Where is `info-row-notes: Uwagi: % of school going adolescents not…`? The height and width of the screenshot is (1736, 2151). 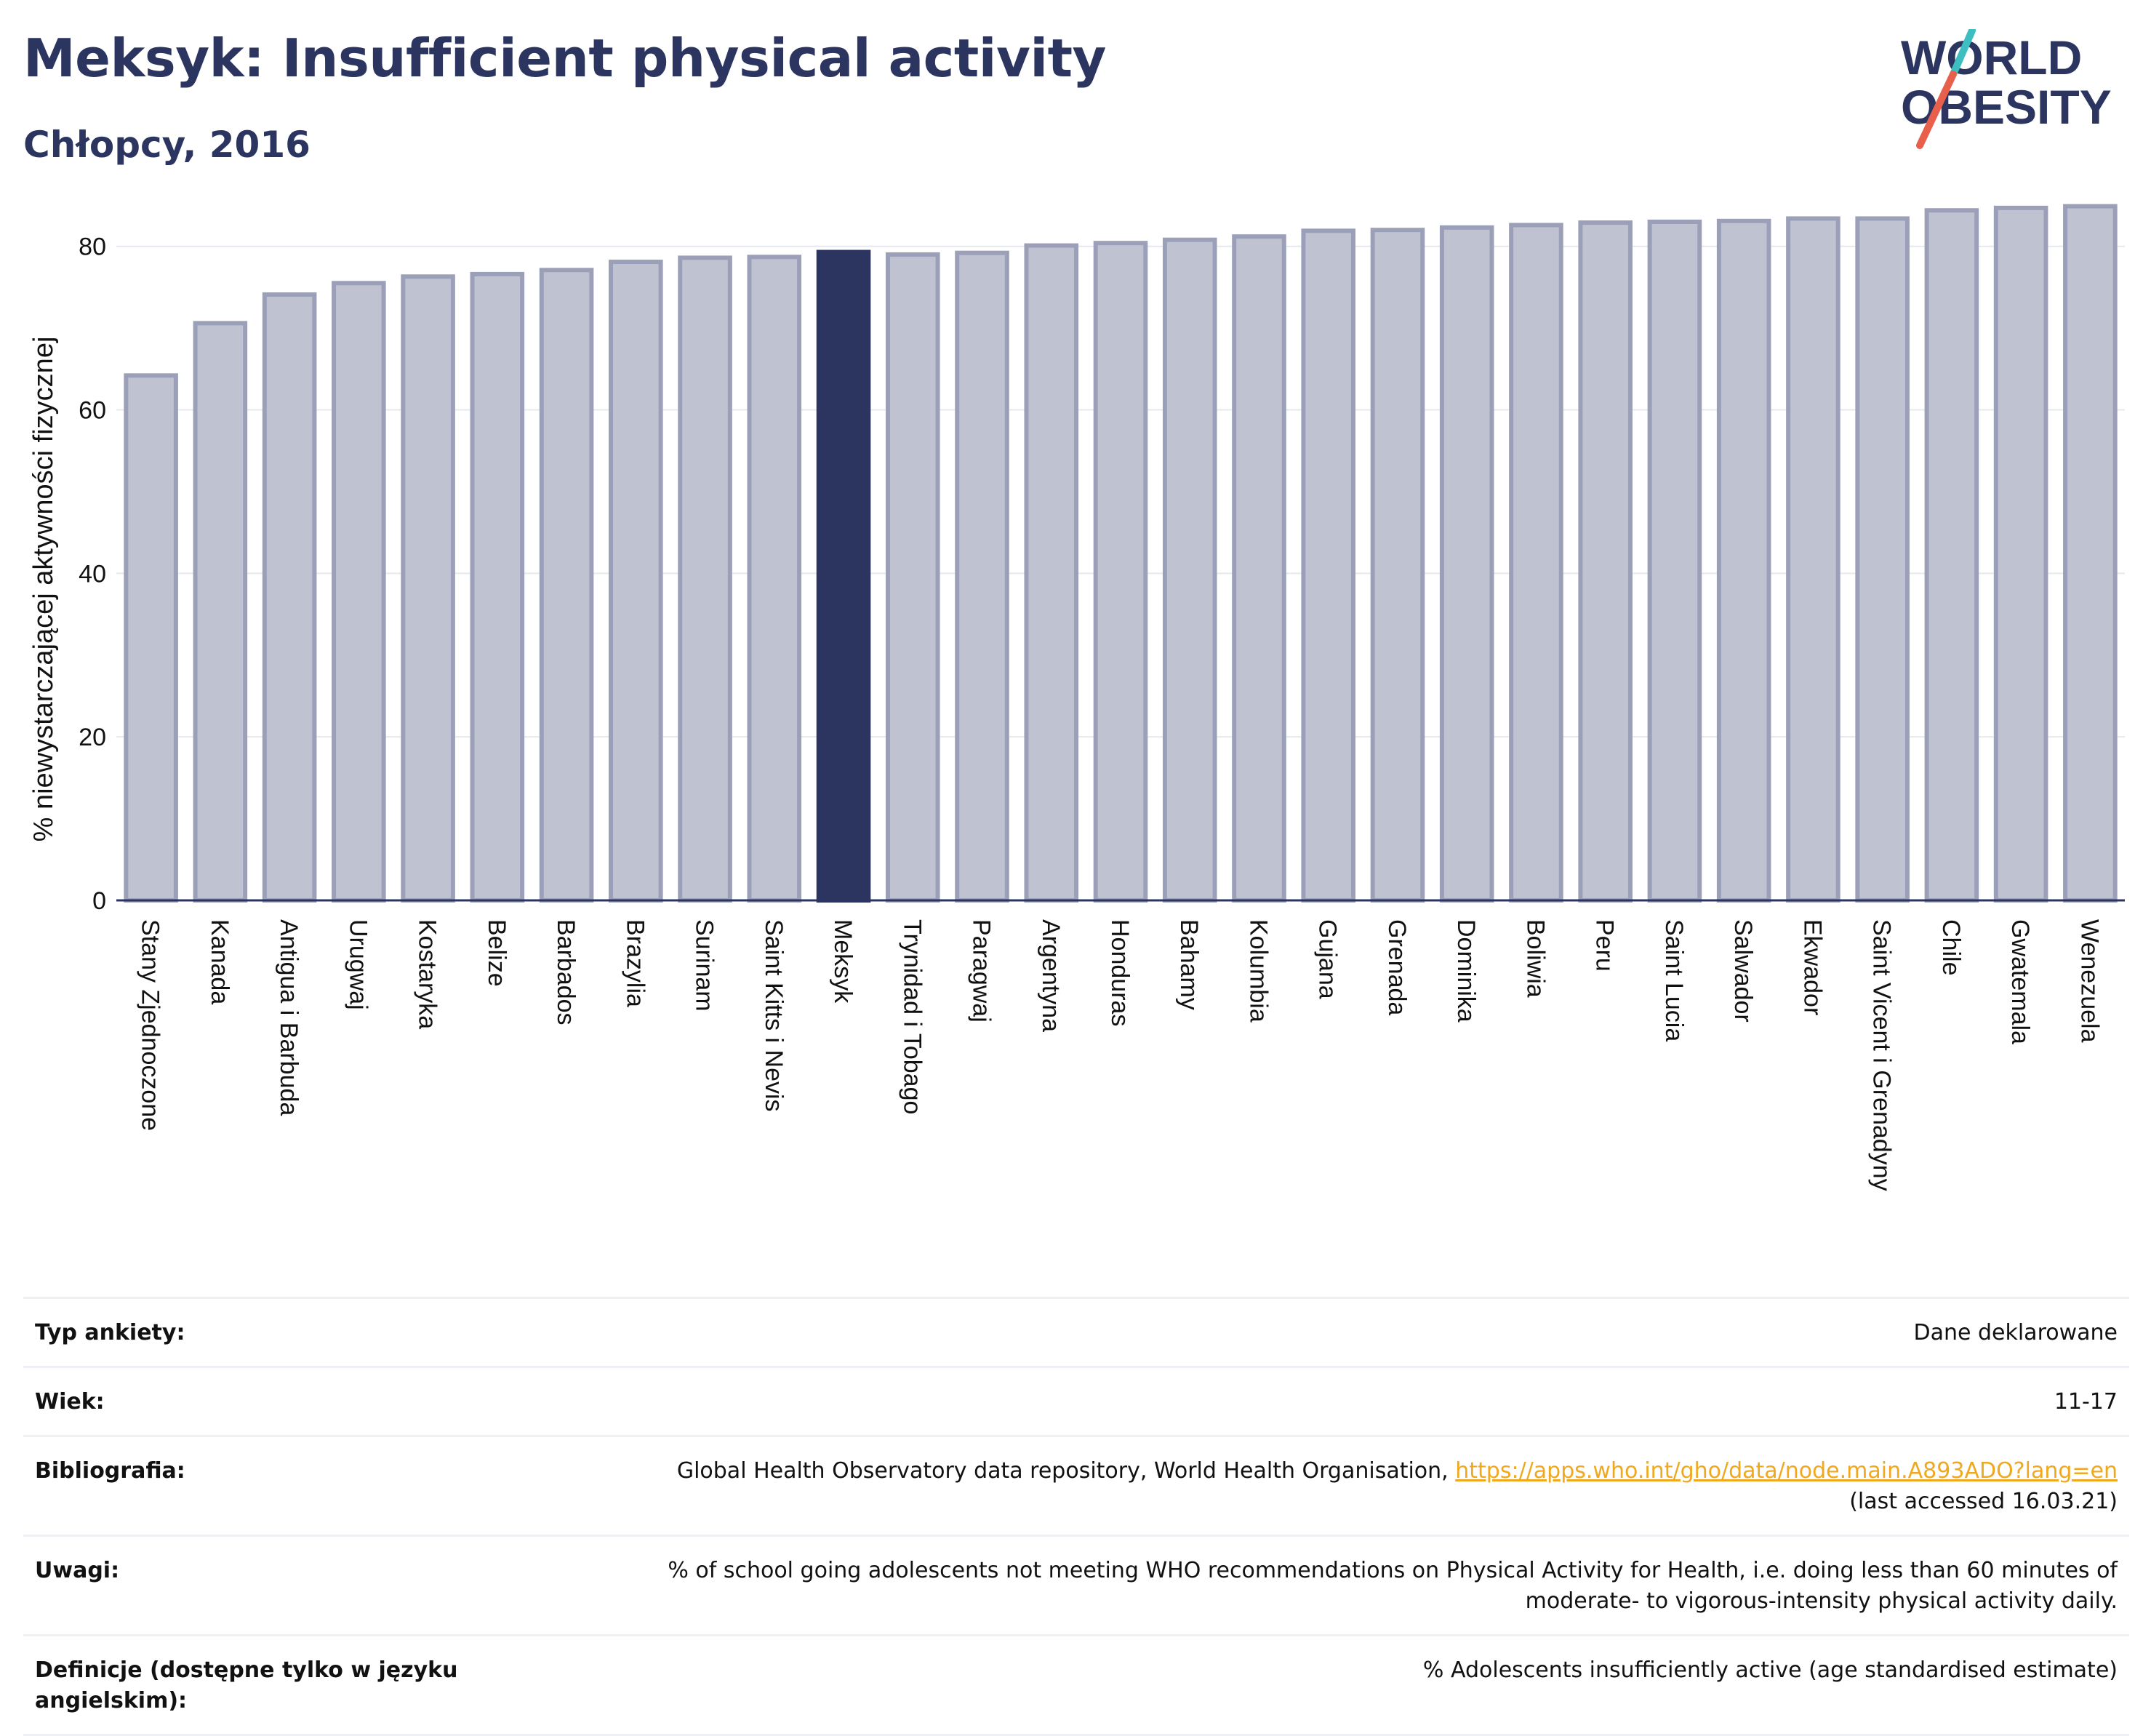
info-row-notes: Uwagi: % of school going adolescents not… is located at coordinates (1076, 1584).